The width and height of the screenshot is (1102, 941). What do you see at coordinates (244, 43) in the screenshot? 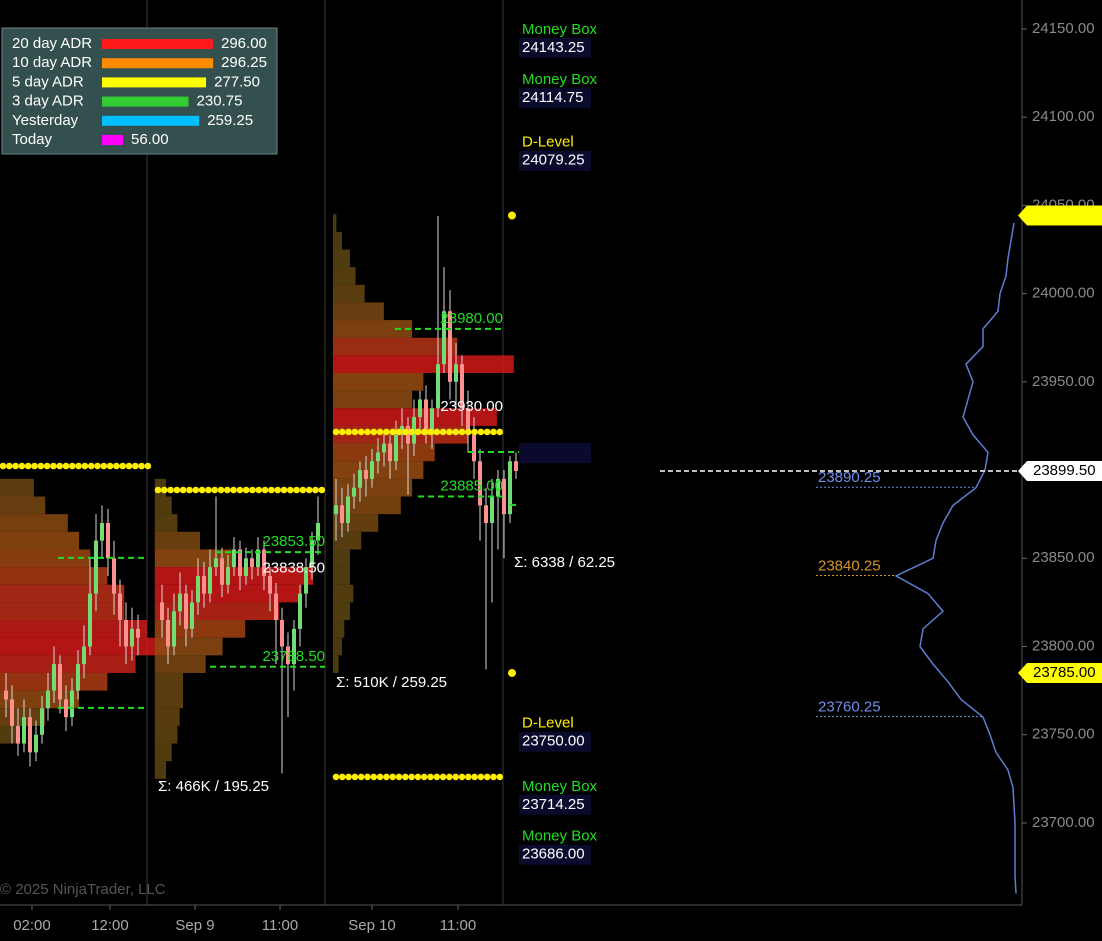
I see `adr-value: 296.00` at bounding box center [244, 43].